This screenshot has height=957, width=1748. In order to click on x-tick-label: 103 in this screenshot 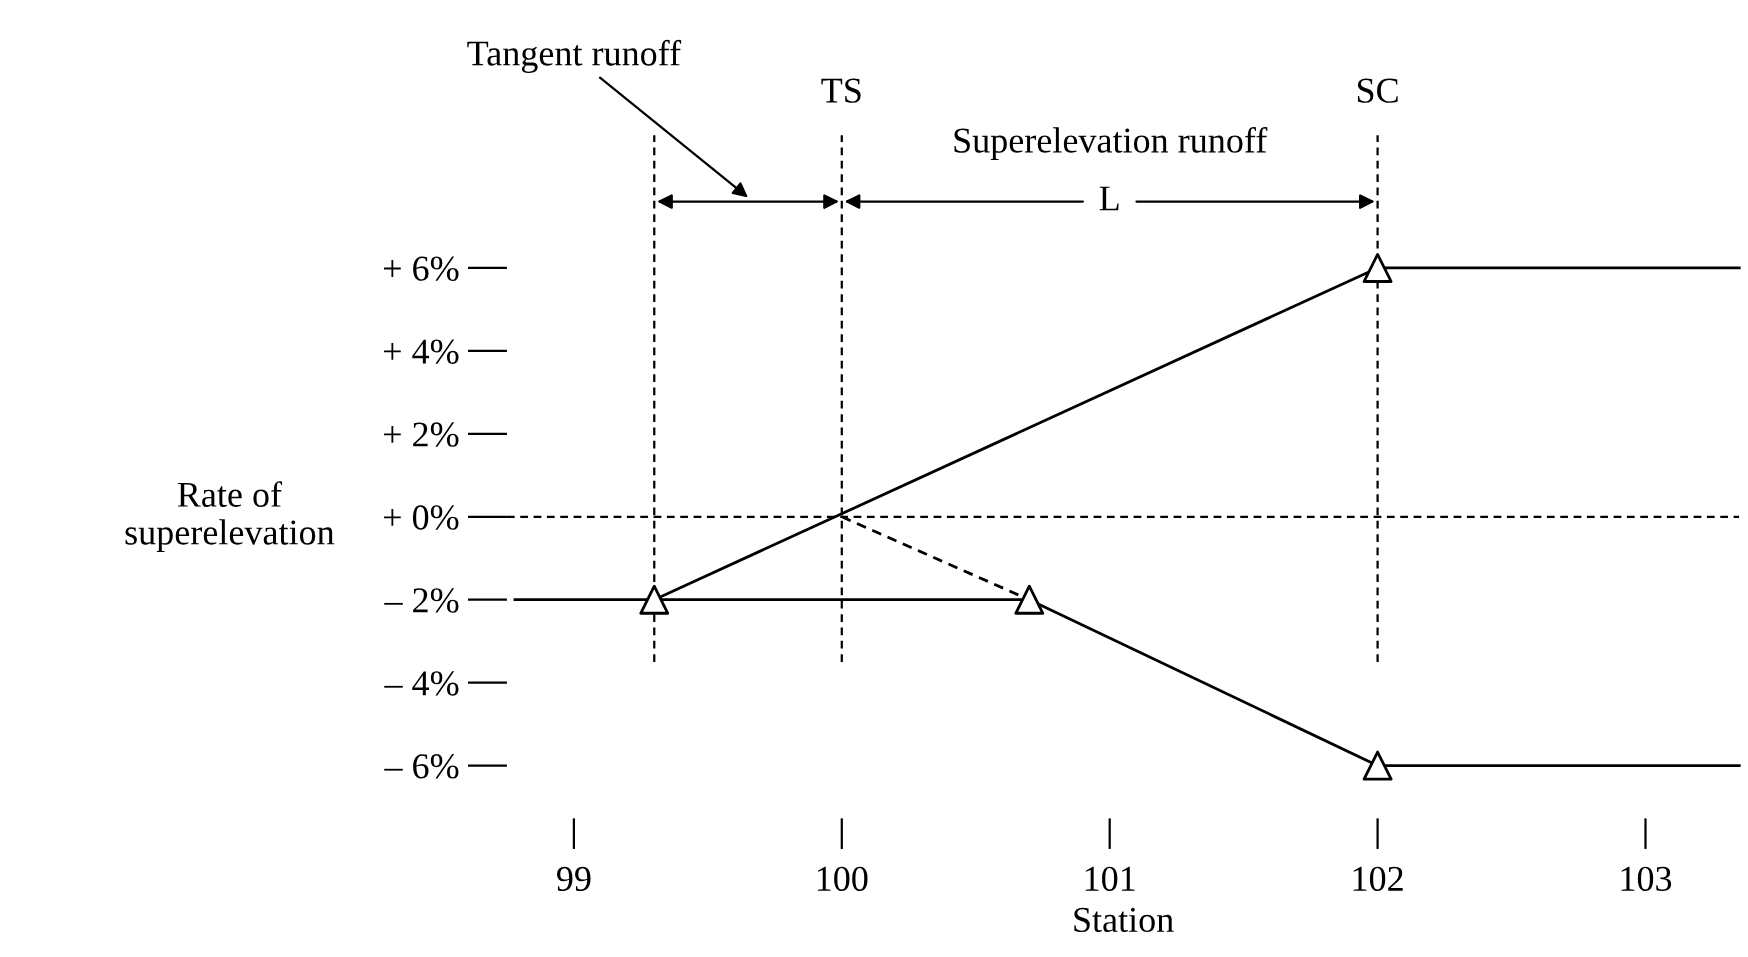, I will do `click(1646, 879)`.